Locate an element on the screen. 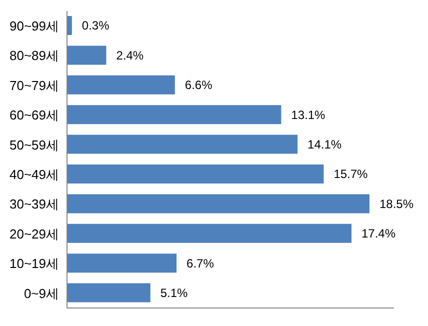 Image resolution: width=428 pixels, height=326 pixels. y-tick-label: 10~19세 is located at coordinates (34, 264).